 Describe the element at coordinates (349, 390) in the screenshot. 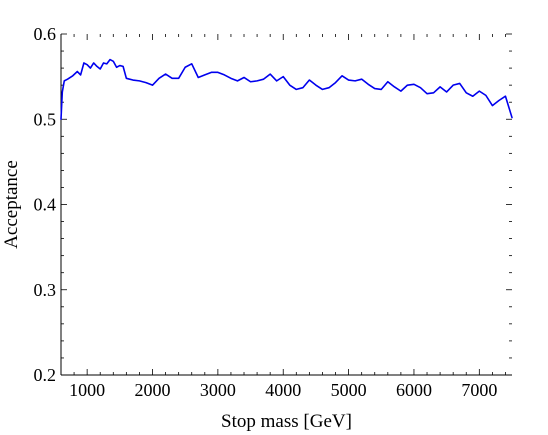

I see `x-tick-label: 5000` at that location.